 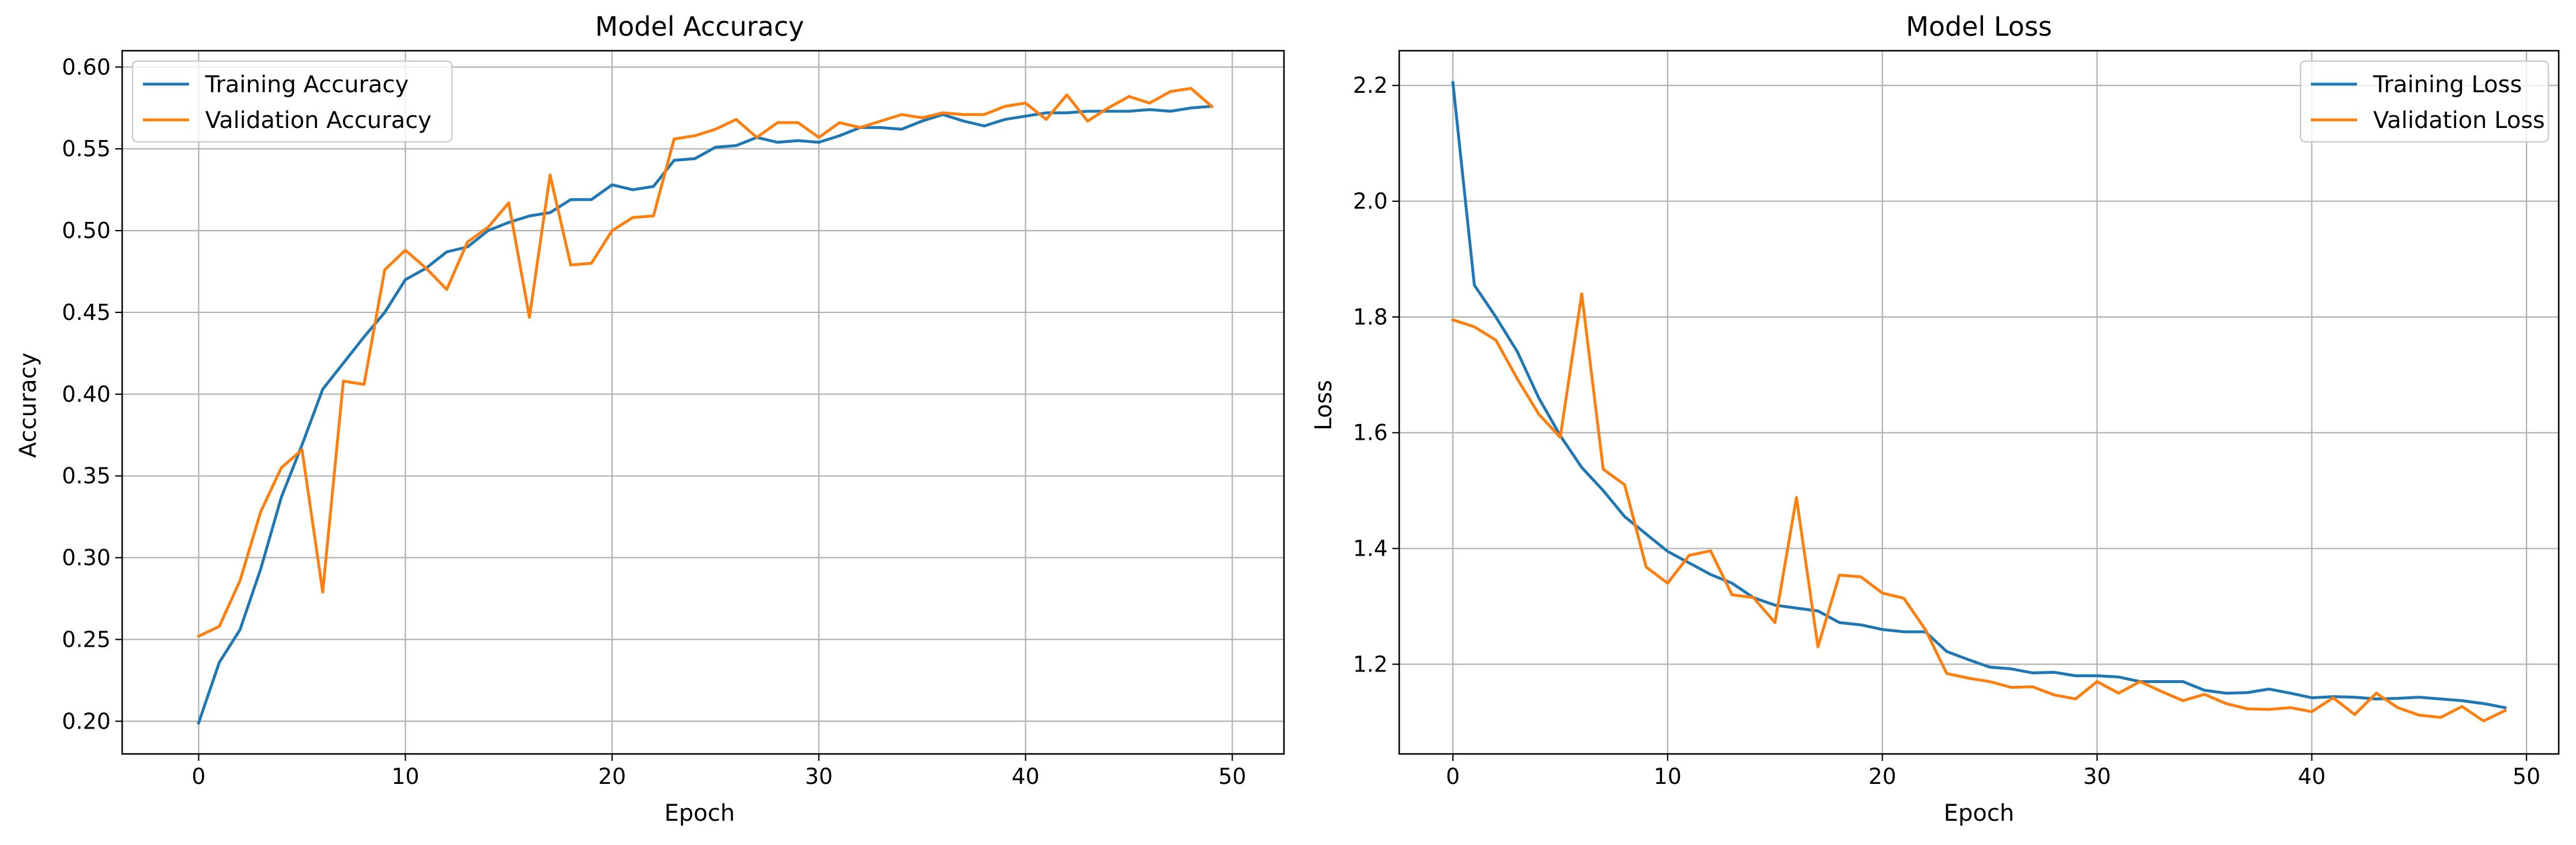 I want to click on loss-x-tick-label: 0, so click(x=1453, y=777).